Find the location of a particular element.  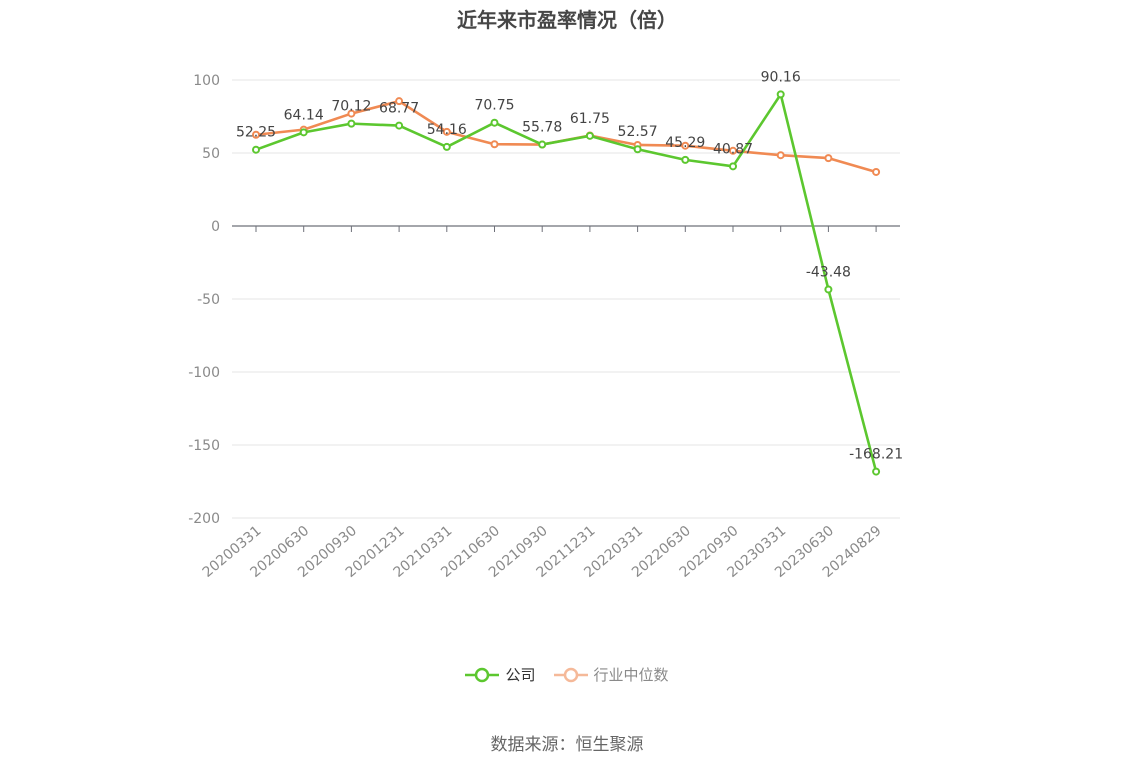

data-label: -168.21 is located at coordinates (876, 455).